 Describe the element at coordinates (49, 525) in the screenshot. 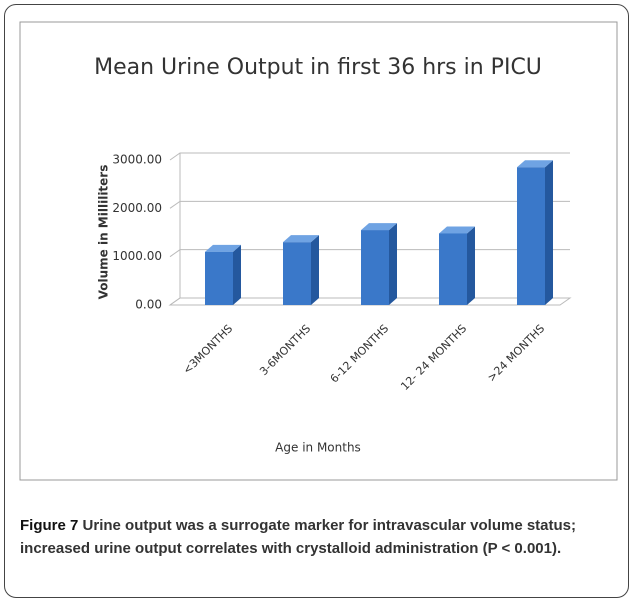

I see `figure-label: Figure 7` at that location.